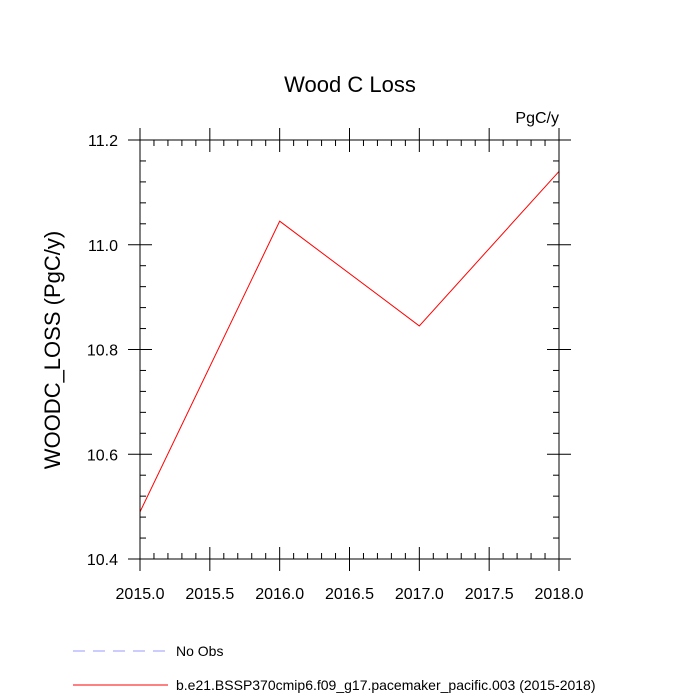 The image size is (700, 700). Describe the element at coordinates (199, 651) in the screenshot. I see `legend-label-no-obs: No Obs` at that location.